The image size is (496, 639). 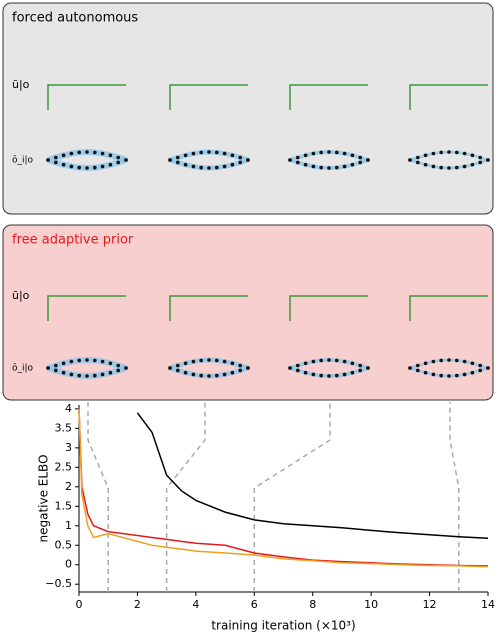 What do you see at coordinates (312, 604) in the screenshot?
I see `x-tick-label: 8` at bounding box center [312, 604].